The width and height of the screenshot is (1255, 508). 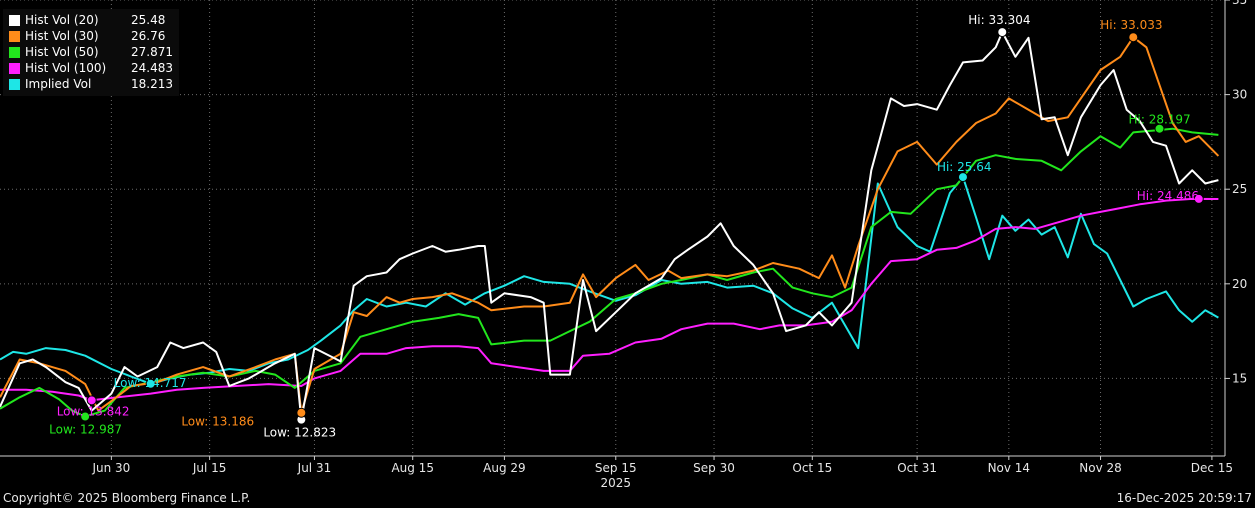 What do you see at coordinates (964, 167) in the screenshot?
I see `hi-label: Hi: 25.64` at bounding box center [964, 167].